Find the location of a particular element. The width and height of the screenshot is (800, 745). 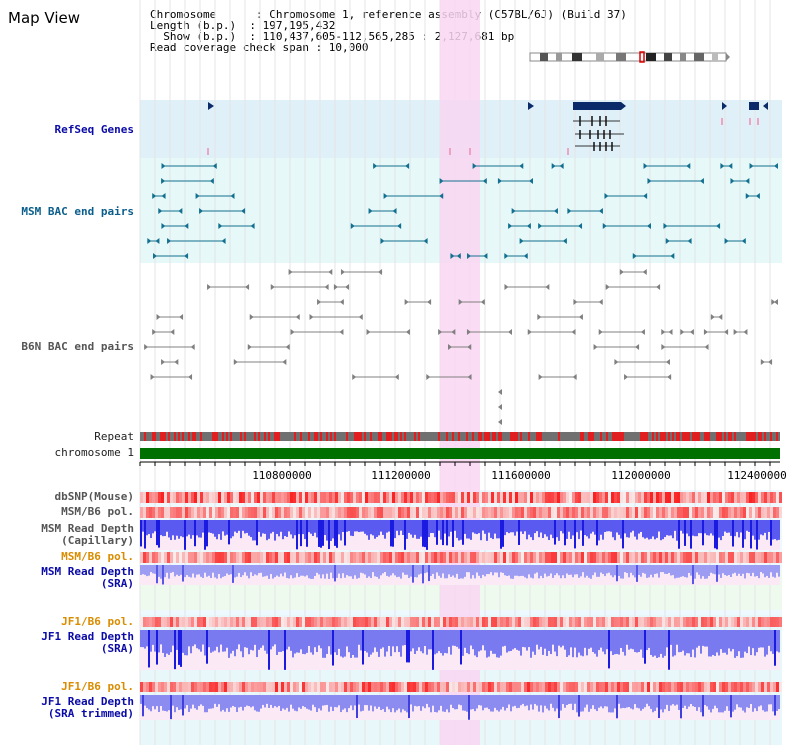

axis-tick-label: 112400000 is located at coordinates (757, 475).